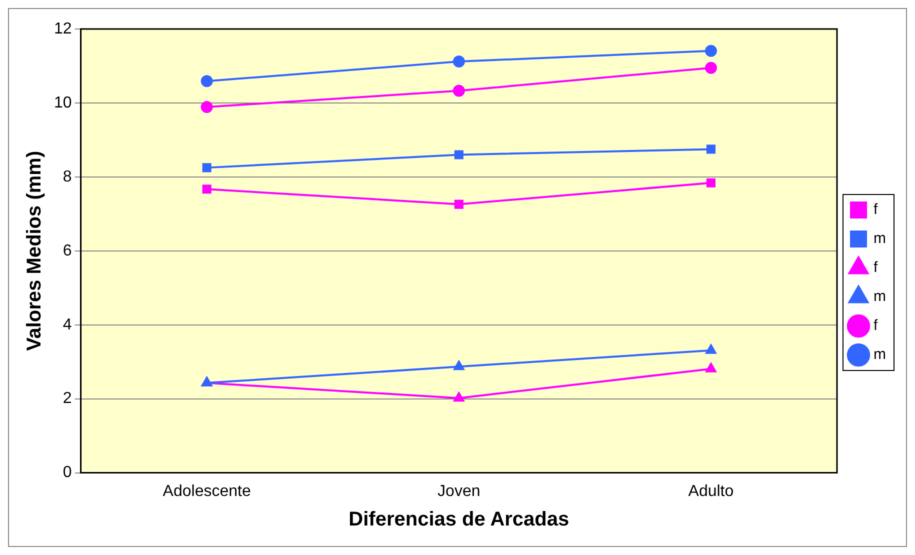 Image resolution: width=915 pixels, height=555 pixels. What do you see at coordinates (711, 491) in the screenshot?
I see `x-tick-label: Adulto` at bounding box center [711, 491].